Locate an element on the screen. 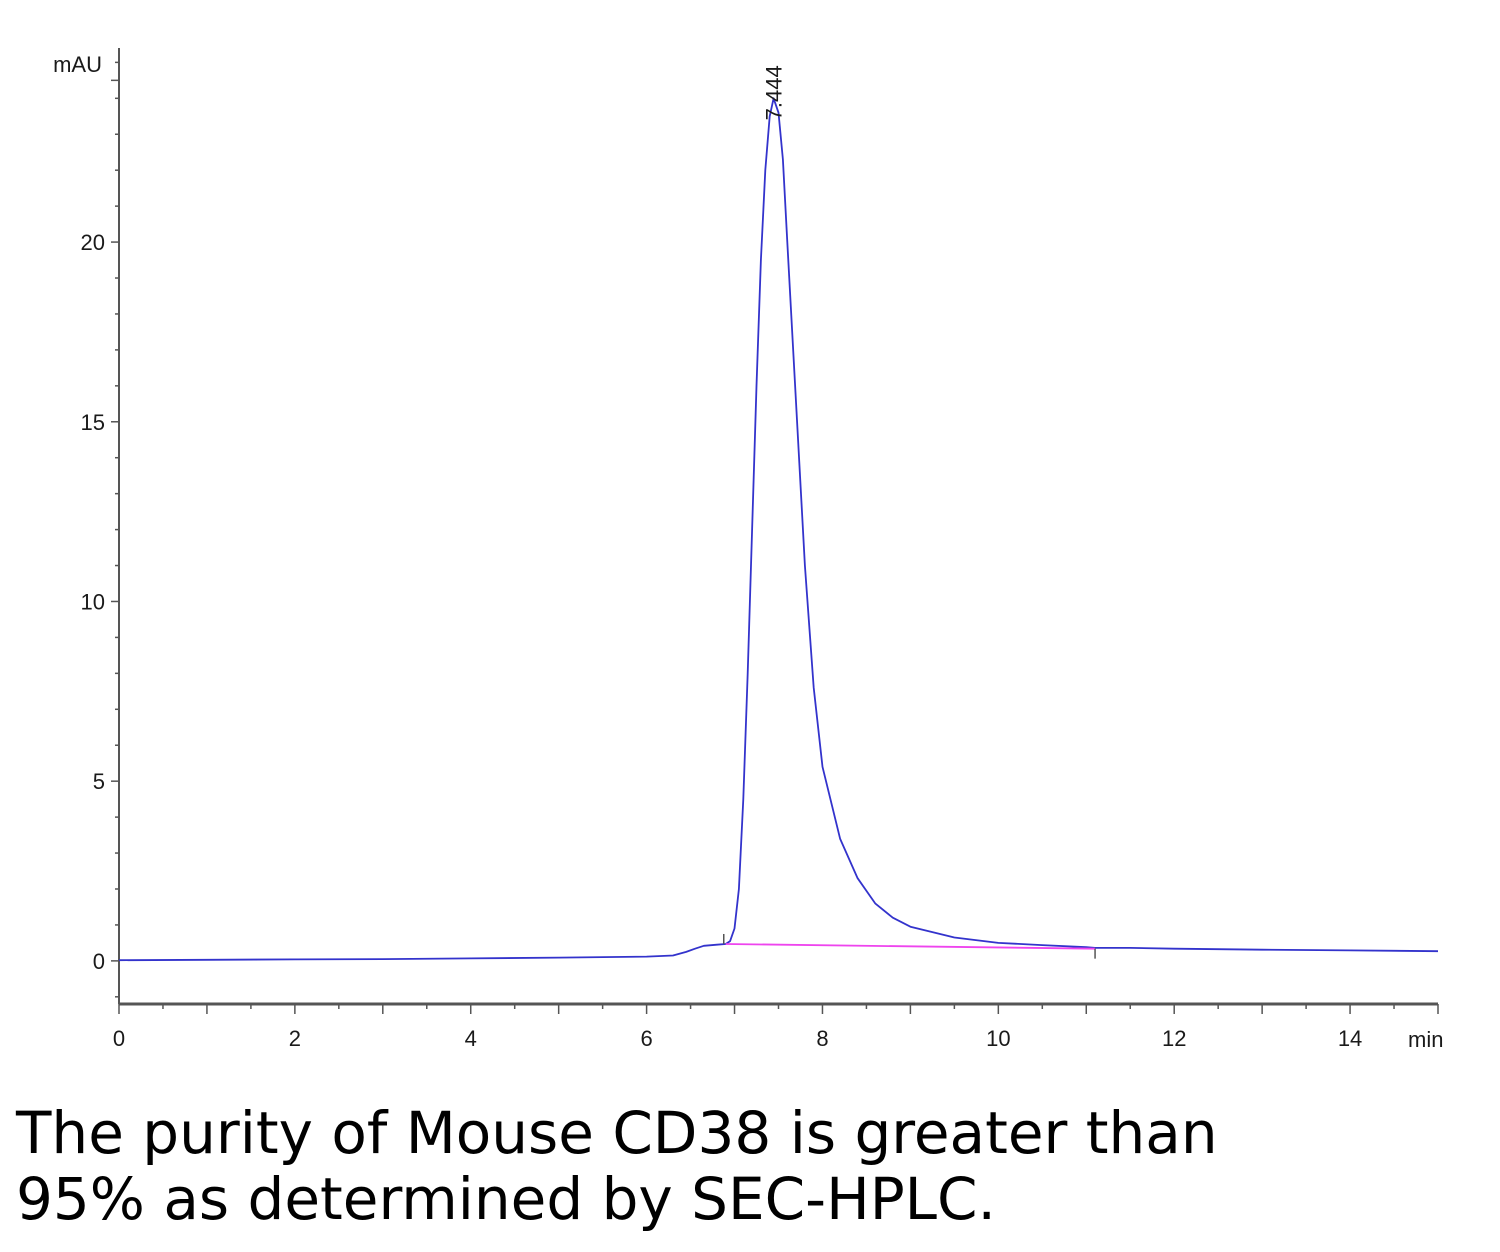 The image size is (1500, 1252). baseline-trace is located at coordinates (910, 946).